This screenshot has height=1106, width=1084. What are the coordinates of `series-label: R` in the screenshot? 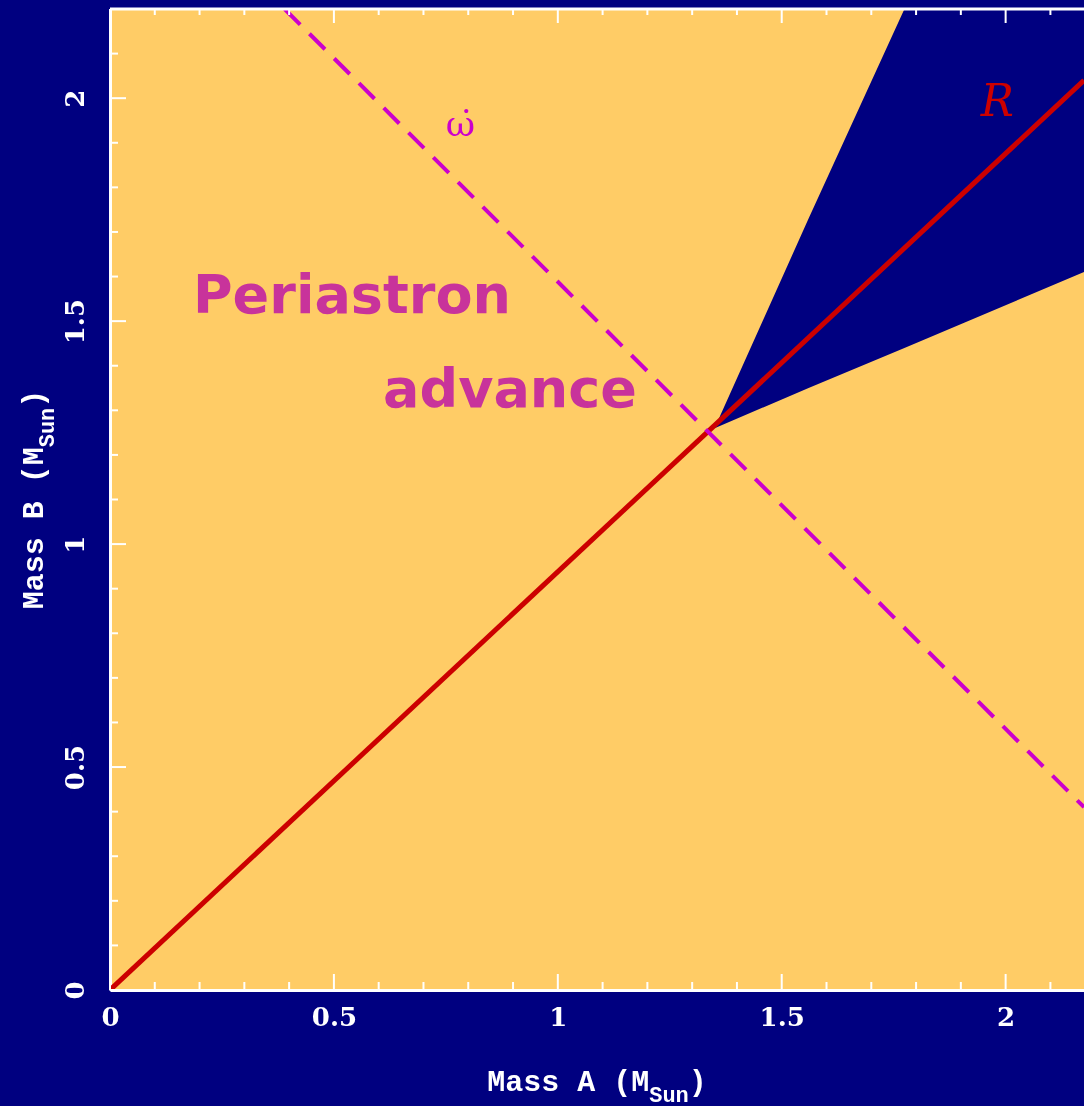 It's located at (996, 101).